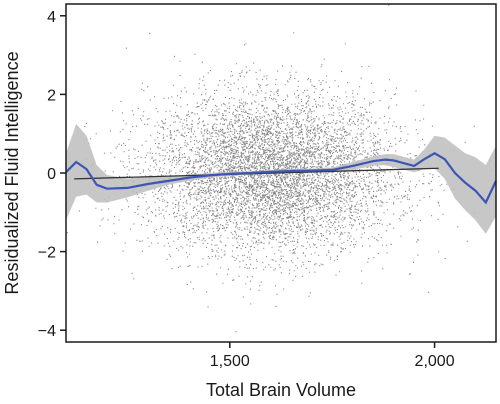 This screenshot has height=404, width=500. What do you see at coordinates (47, 253) in the screenshot?
I see `y-tick-label: −2` at bounding box center [47, 253].